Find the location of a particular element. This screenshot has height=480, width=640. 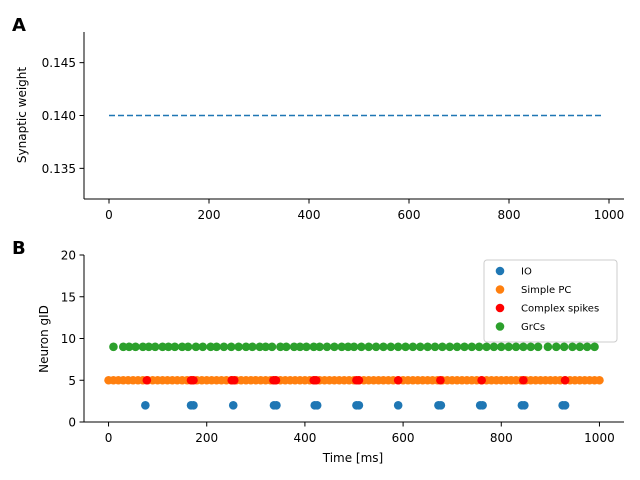

legend: IO Simple PC Complex spikes GrCs is located at coordinates (550, 301).